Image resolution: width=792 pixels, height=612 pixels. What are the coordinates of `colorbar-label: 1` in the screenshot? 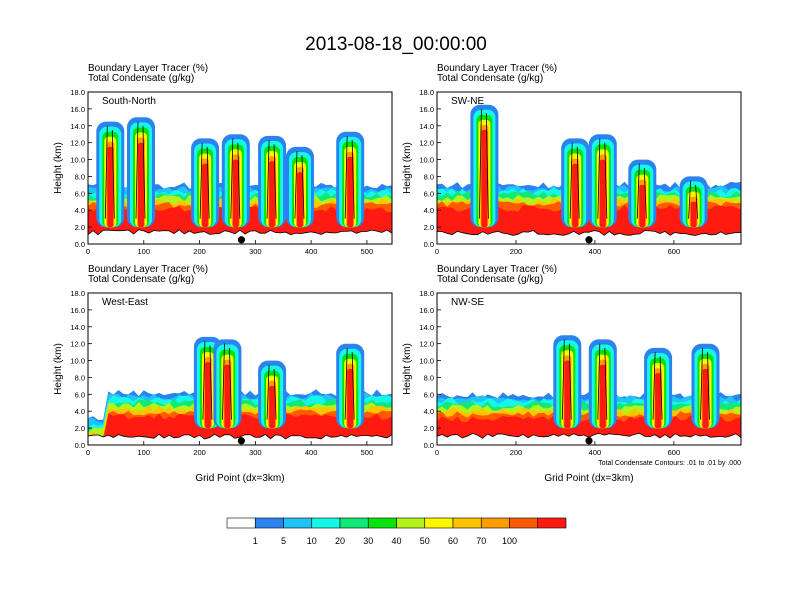 It's located at (255, 541).